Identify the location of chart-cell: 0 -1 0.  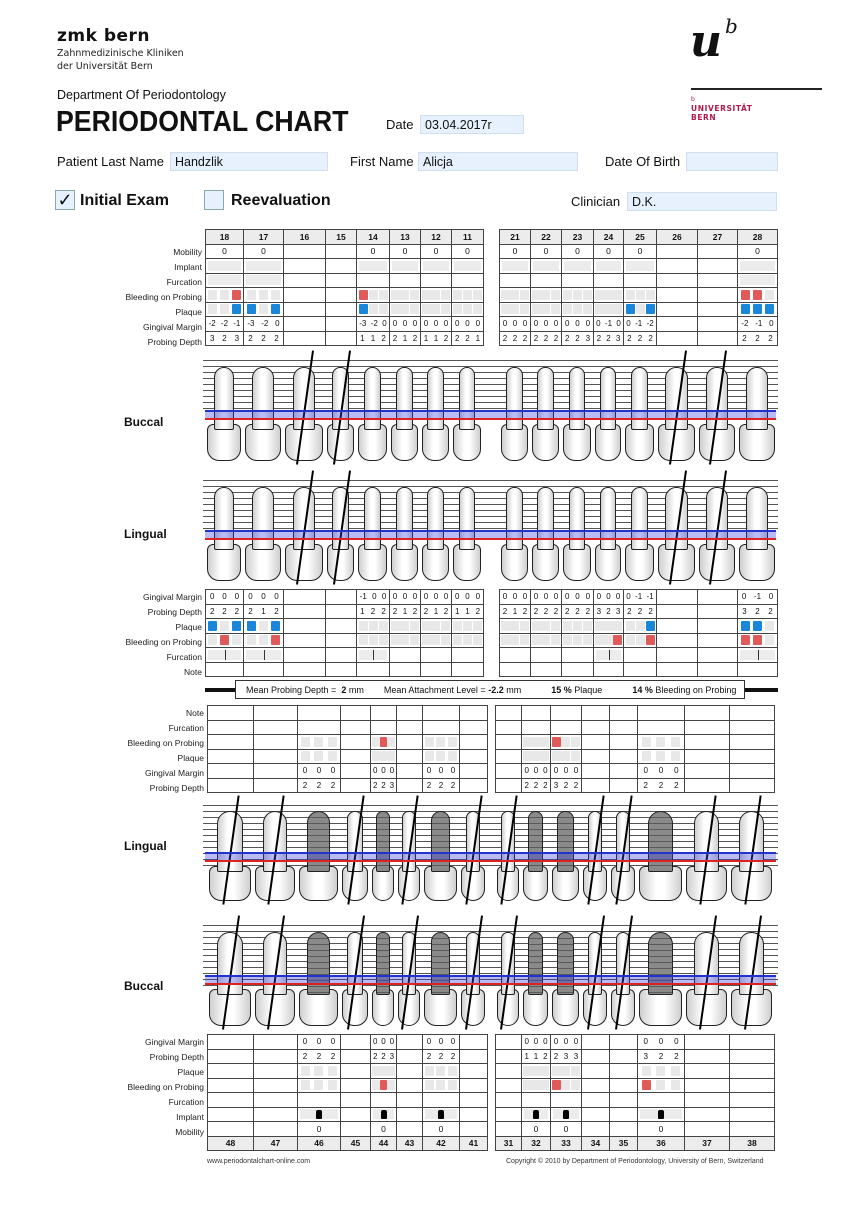
(757, 597).